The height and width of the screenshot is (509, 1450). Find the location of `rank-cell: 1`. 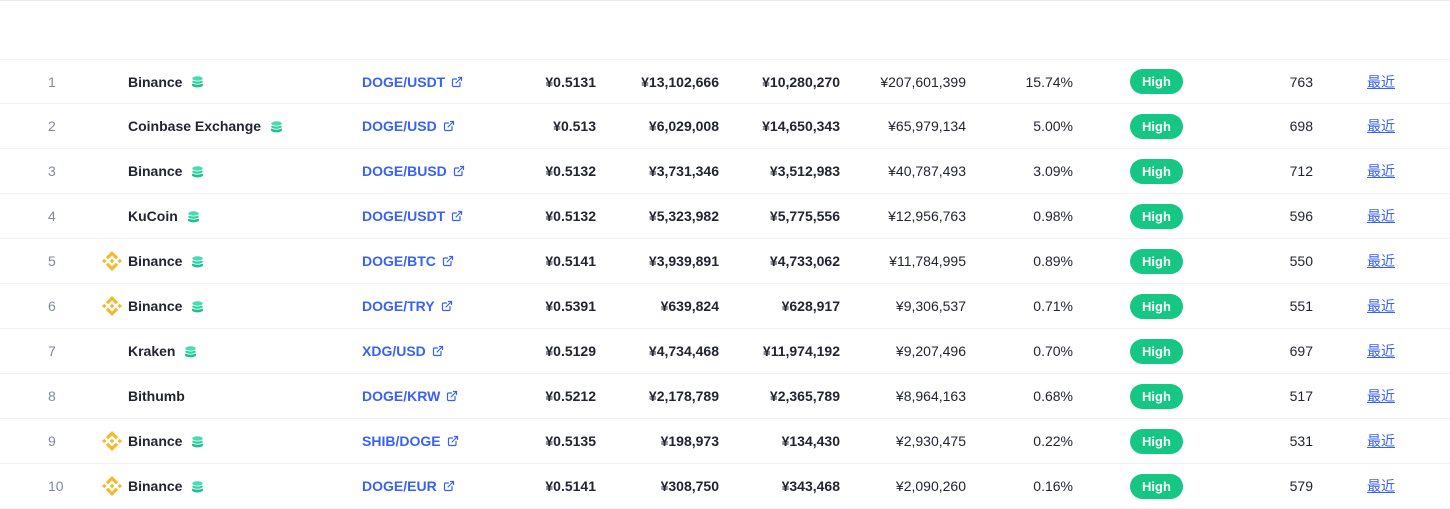

rank-cell: 1 is located at coordinates (52, 81).